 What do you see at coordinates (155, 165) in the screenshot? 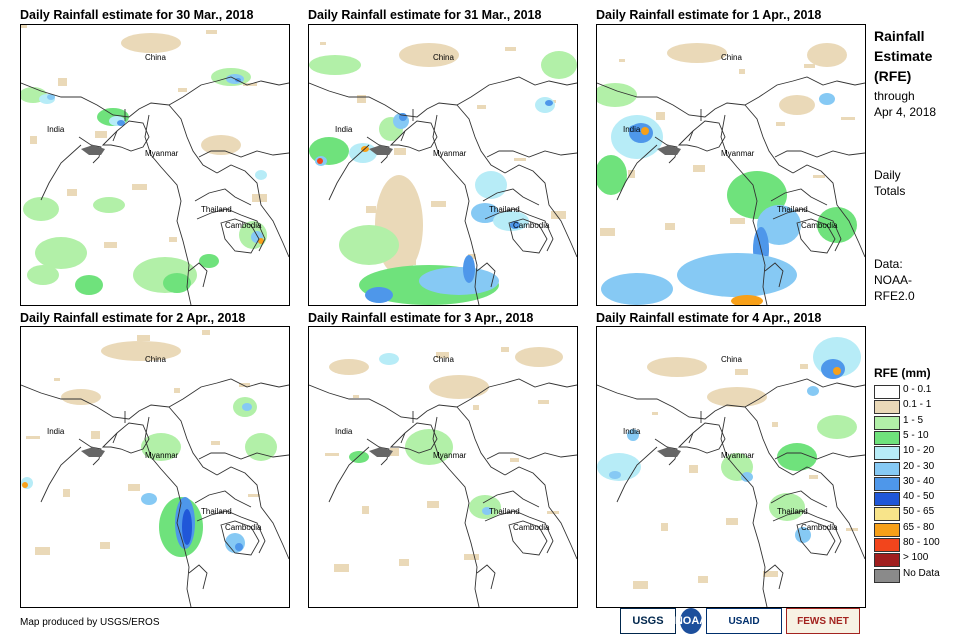
I see `map-panel-1: China India Myanmar Thailand Cambodia` at bounding box center [155, 165].